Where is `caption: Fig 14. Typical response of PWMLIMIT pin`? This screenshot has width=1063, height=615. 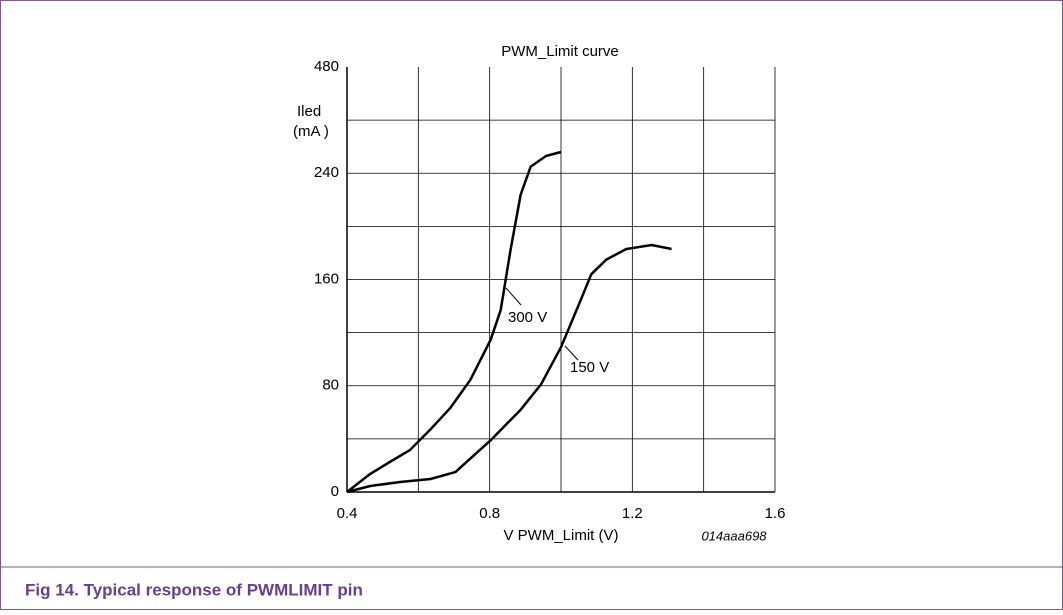 caption: Fig 14. Typical response of PWMLIMIT pin is located at coordinates (194, 589).